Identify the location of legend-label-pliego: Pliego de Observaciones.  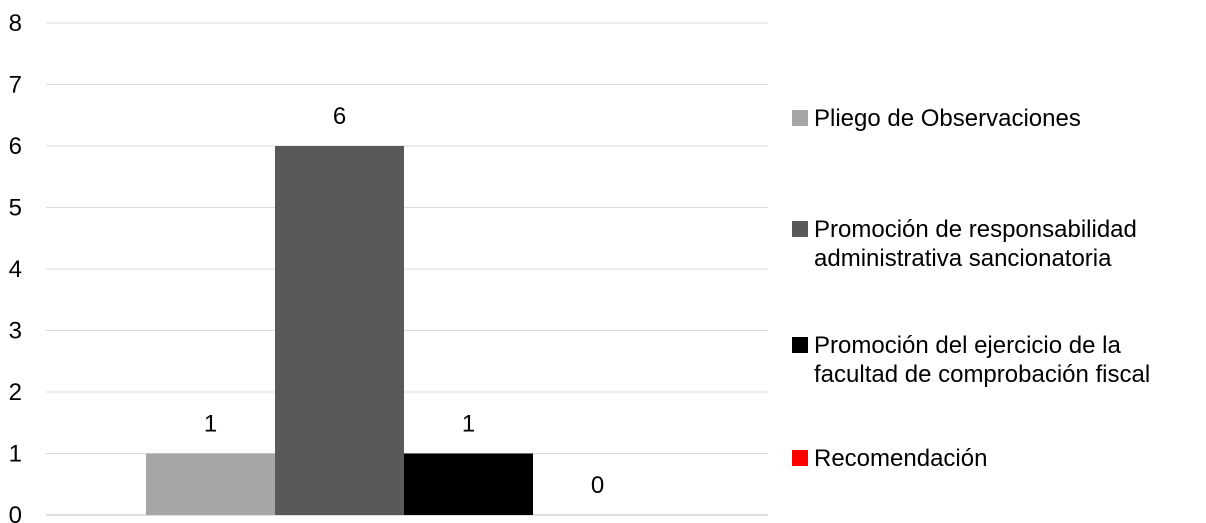
(947, 118).